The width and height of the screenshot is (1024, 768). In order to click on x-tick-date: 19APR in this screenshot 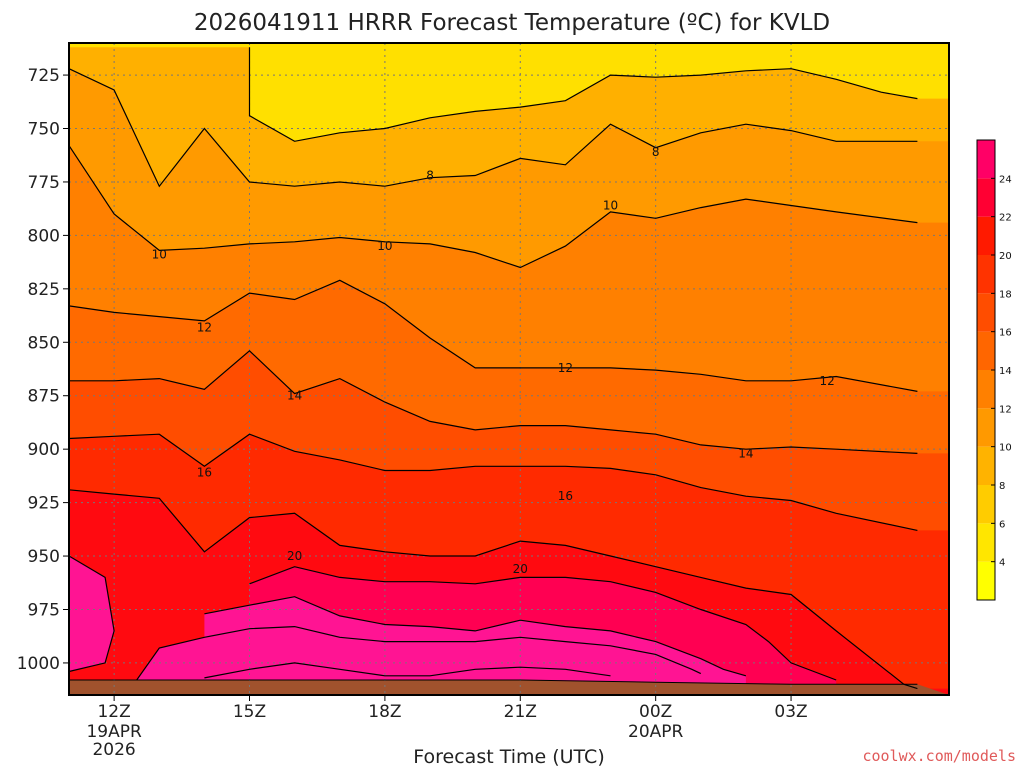, I will do `click(114, 732)`.